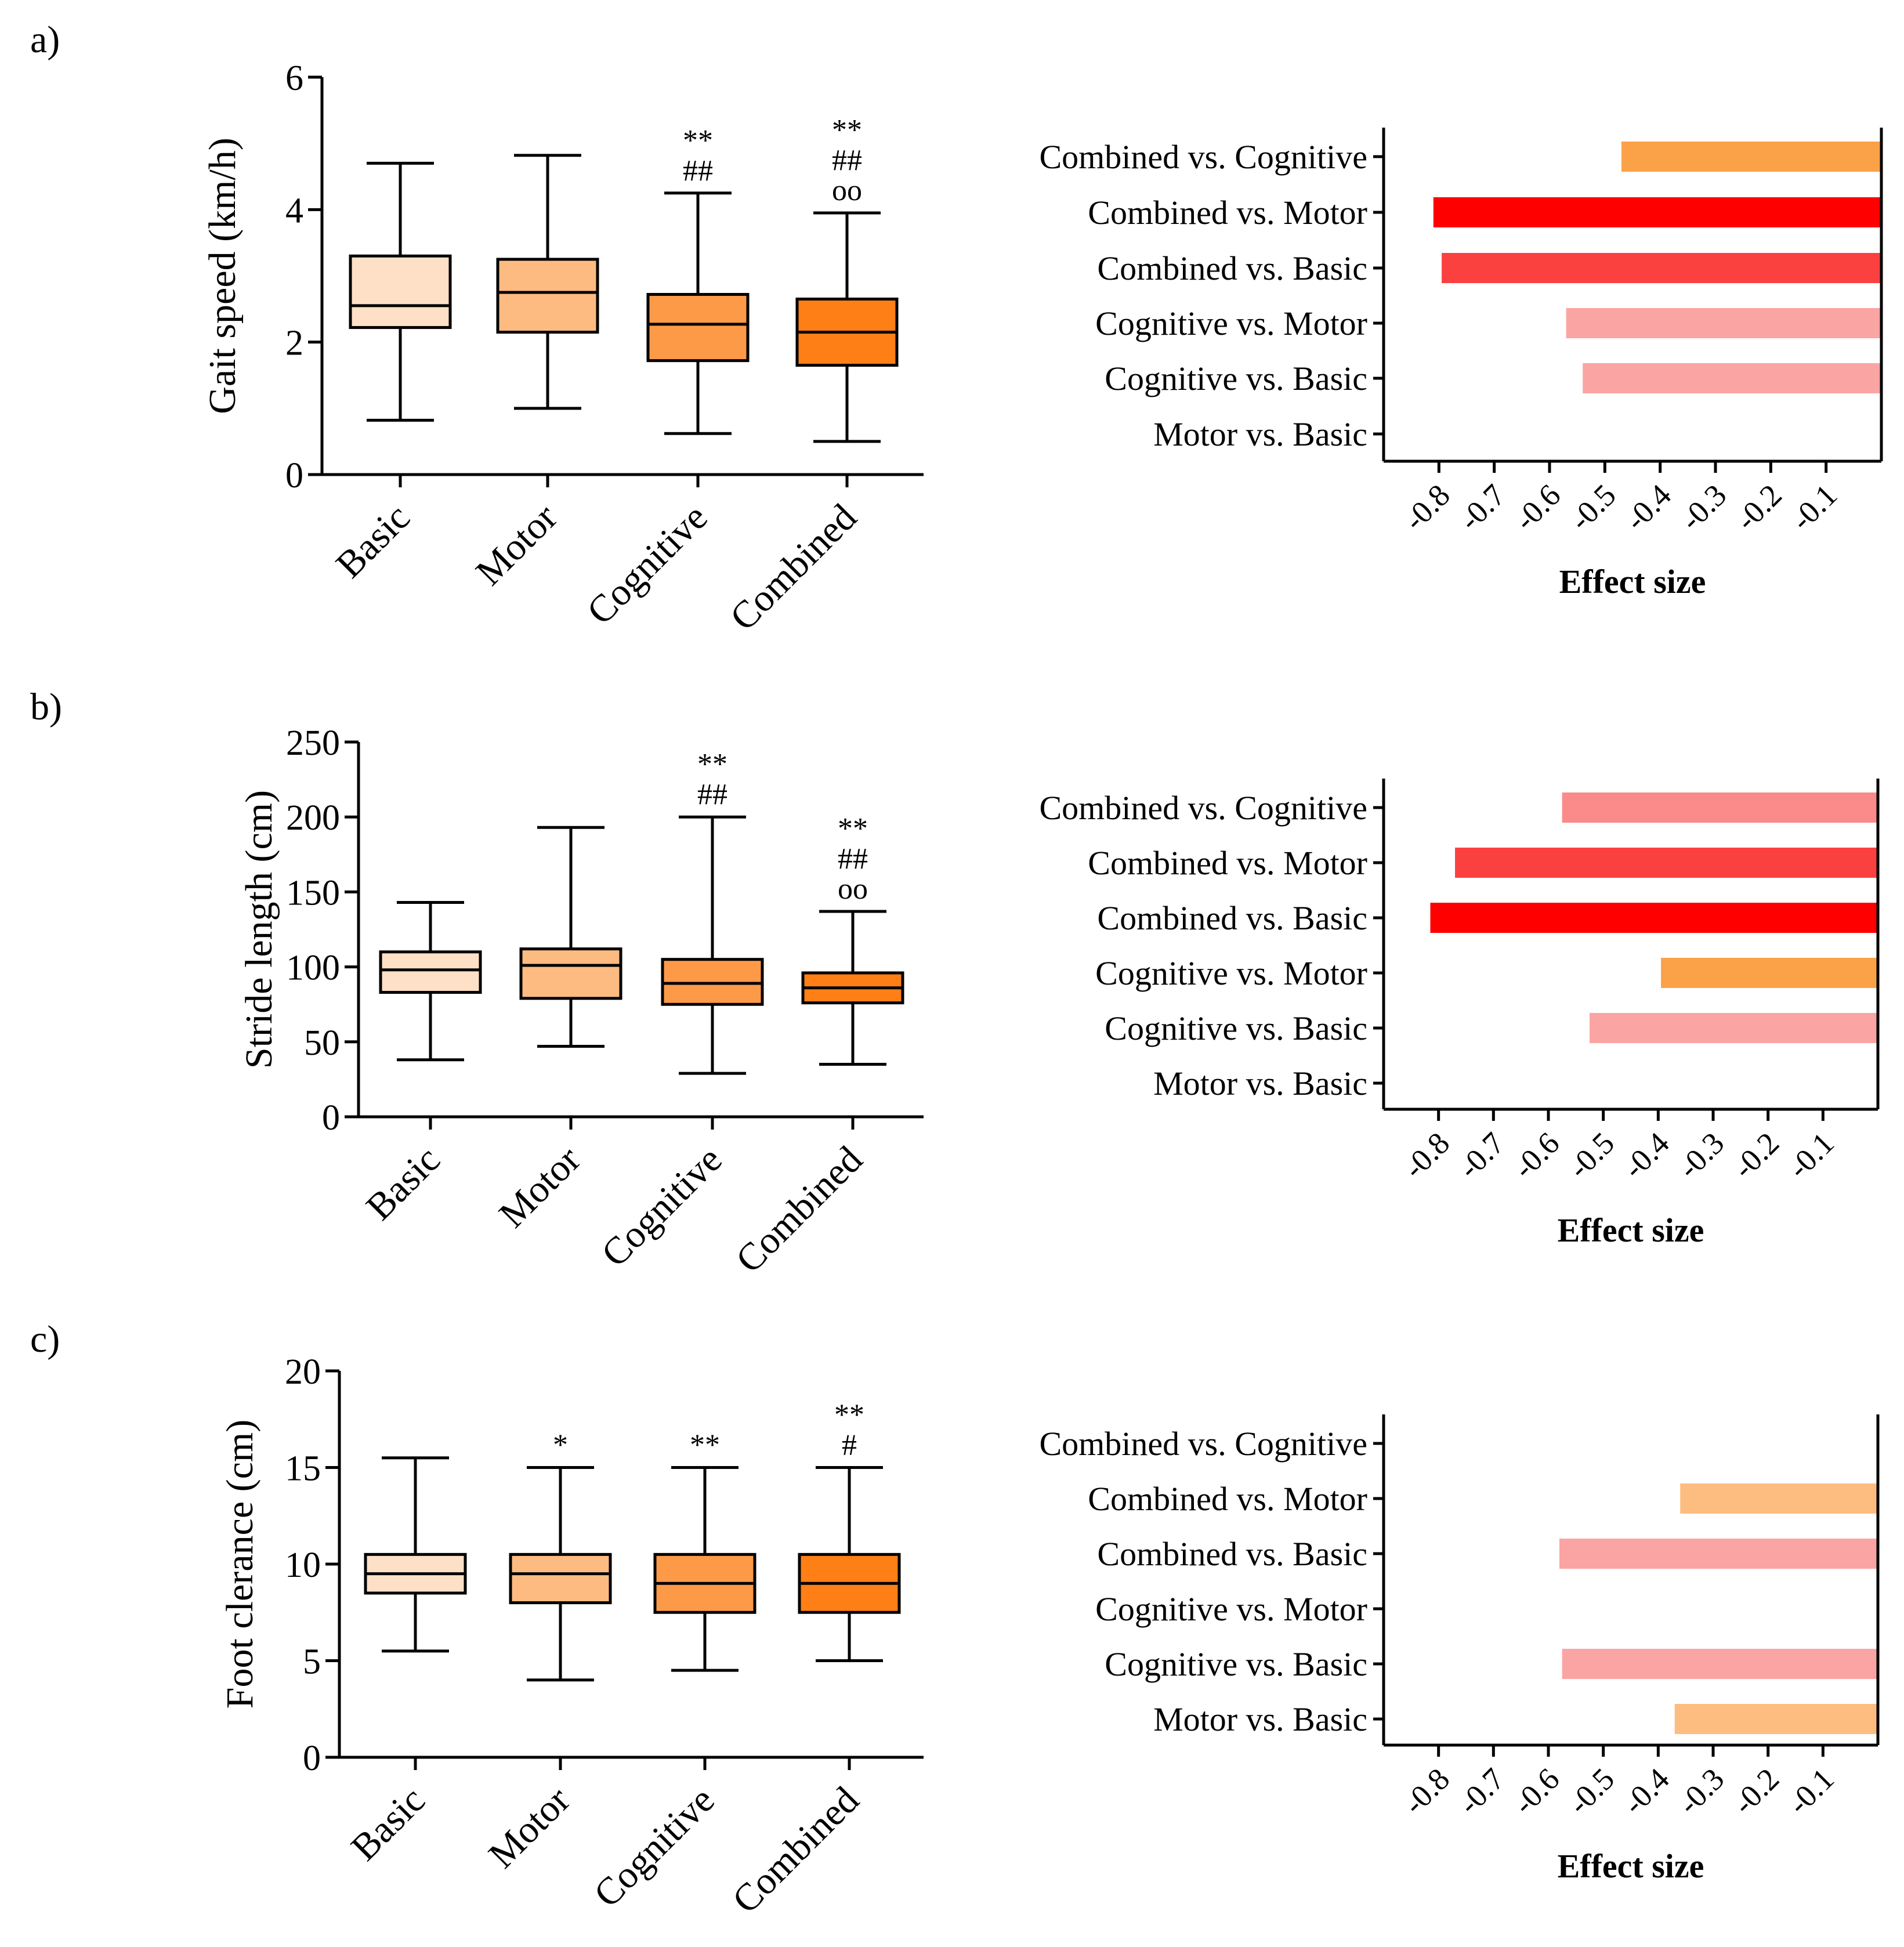 This screenshot has width=1904, height=1947. Describe the element at coordinates (1593, 507) in the screenshot. I see `x-tick-label: -0.5` at that location.